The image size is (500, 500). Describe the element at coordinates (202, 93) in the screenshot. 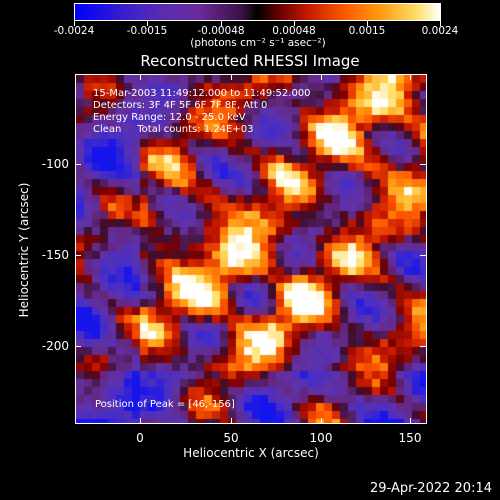

I see `info-line-time: 15-Mar-2003 11:49:12.000 to 11:49:52.000` at that location.